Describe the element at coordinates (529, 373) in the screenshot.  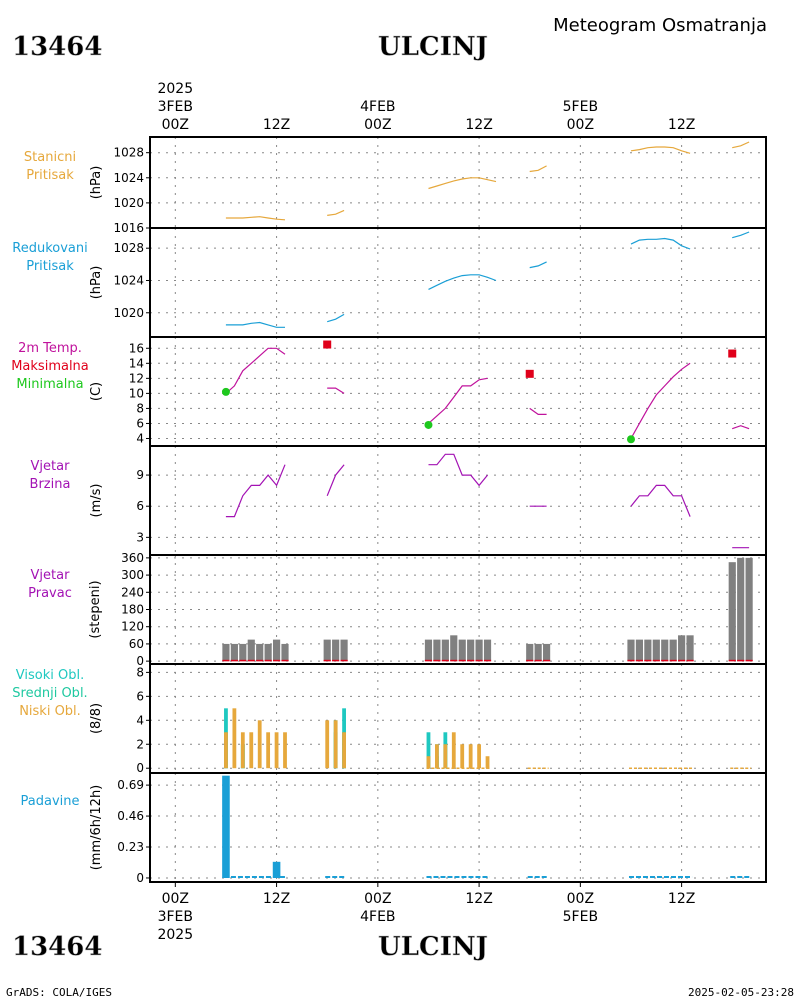
I see `tmax-marker` at that location.